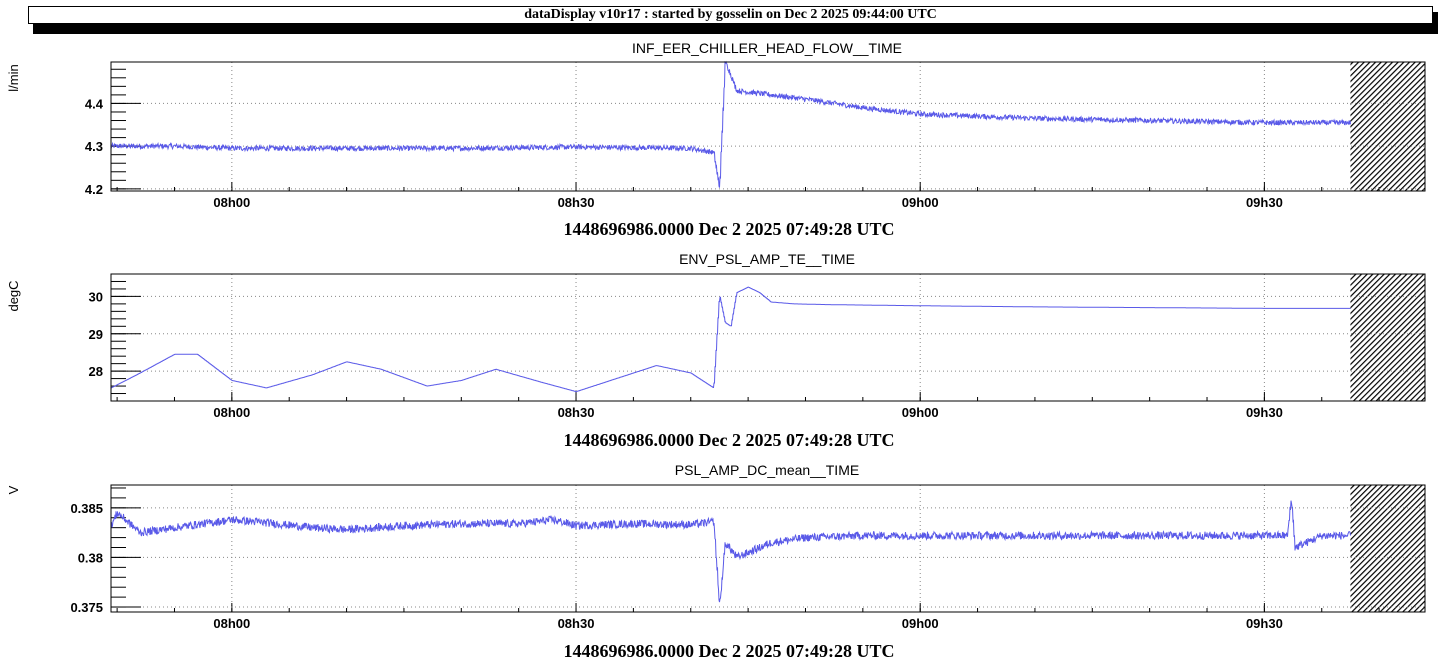 The width and height of the screenshot is (1443, 661). Describe the element at coordinates (767, 48) in the screenshot. I see `chart-title: INF_EER_CHILLER_HEAD_FLOW__TIME` at that location.